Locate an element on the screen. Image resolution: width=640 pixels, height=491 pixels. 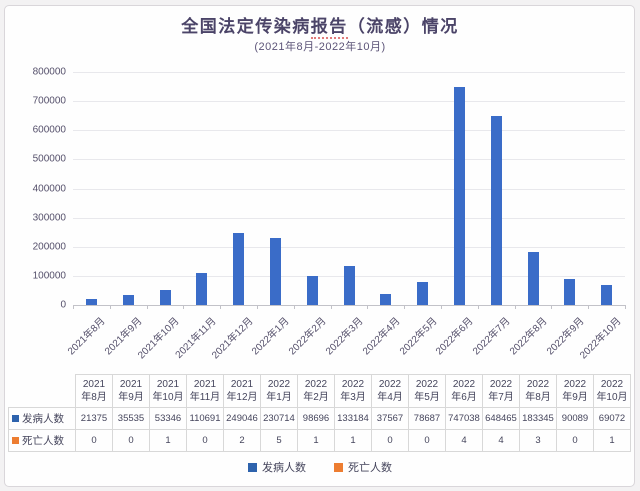
bar-发病人数-2022年10月 is located at coordinates (607, 294).